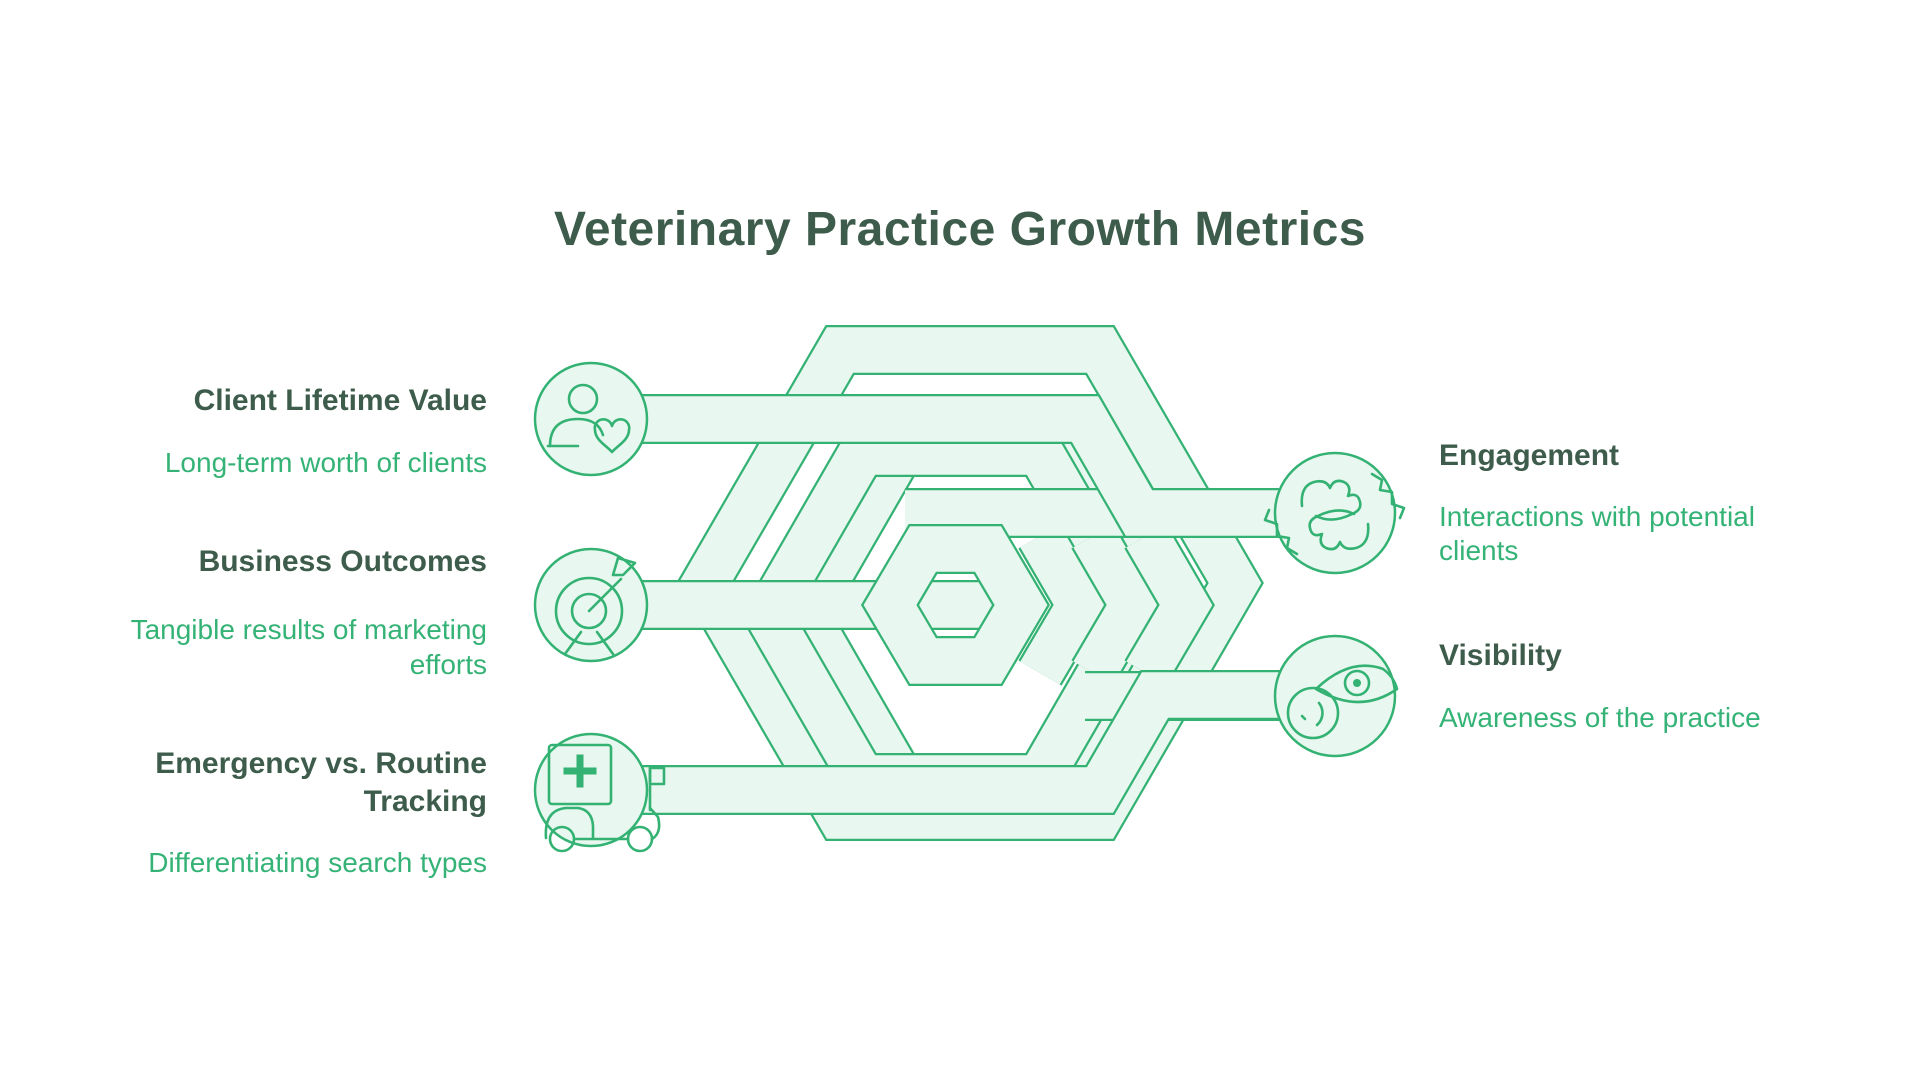 The width and height of the screenshot is (1920, 1080). Describe the element at coordinates (1342, 702) in the screenshot. I see `eye-visibility-icon` at that location.